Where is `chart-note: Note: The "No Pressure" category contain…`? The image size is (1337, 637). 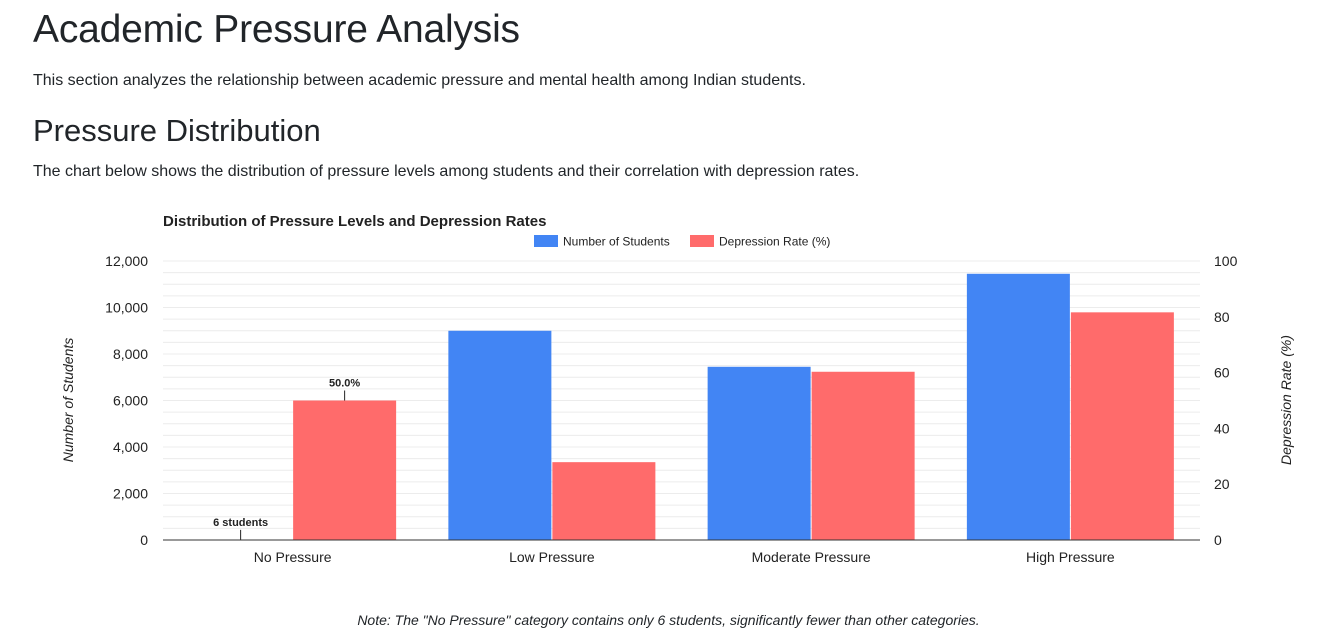
chart-note: Note: The "No Pressure" category contain… is located at coordinates (668, 620).